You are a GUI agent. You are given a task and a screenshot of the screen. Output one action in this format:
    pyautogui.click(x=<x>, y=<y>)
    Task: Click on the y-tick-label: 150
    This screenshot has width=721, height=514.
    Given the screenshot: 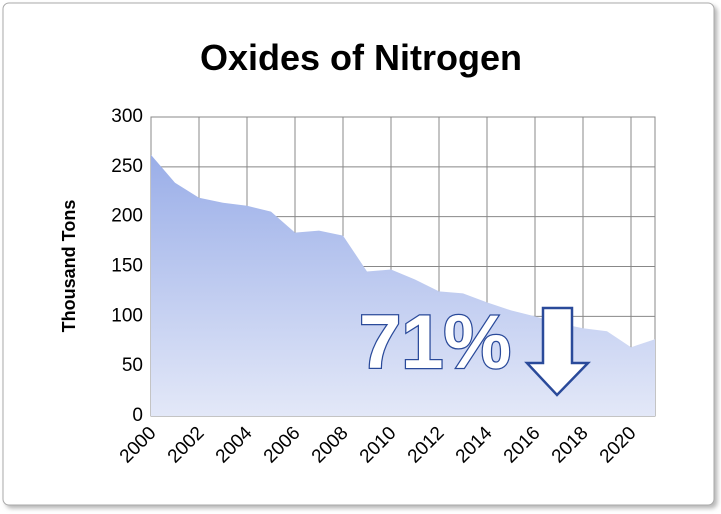 What is the action you would take?
    pyautogui.click(x=127, y=266)
    